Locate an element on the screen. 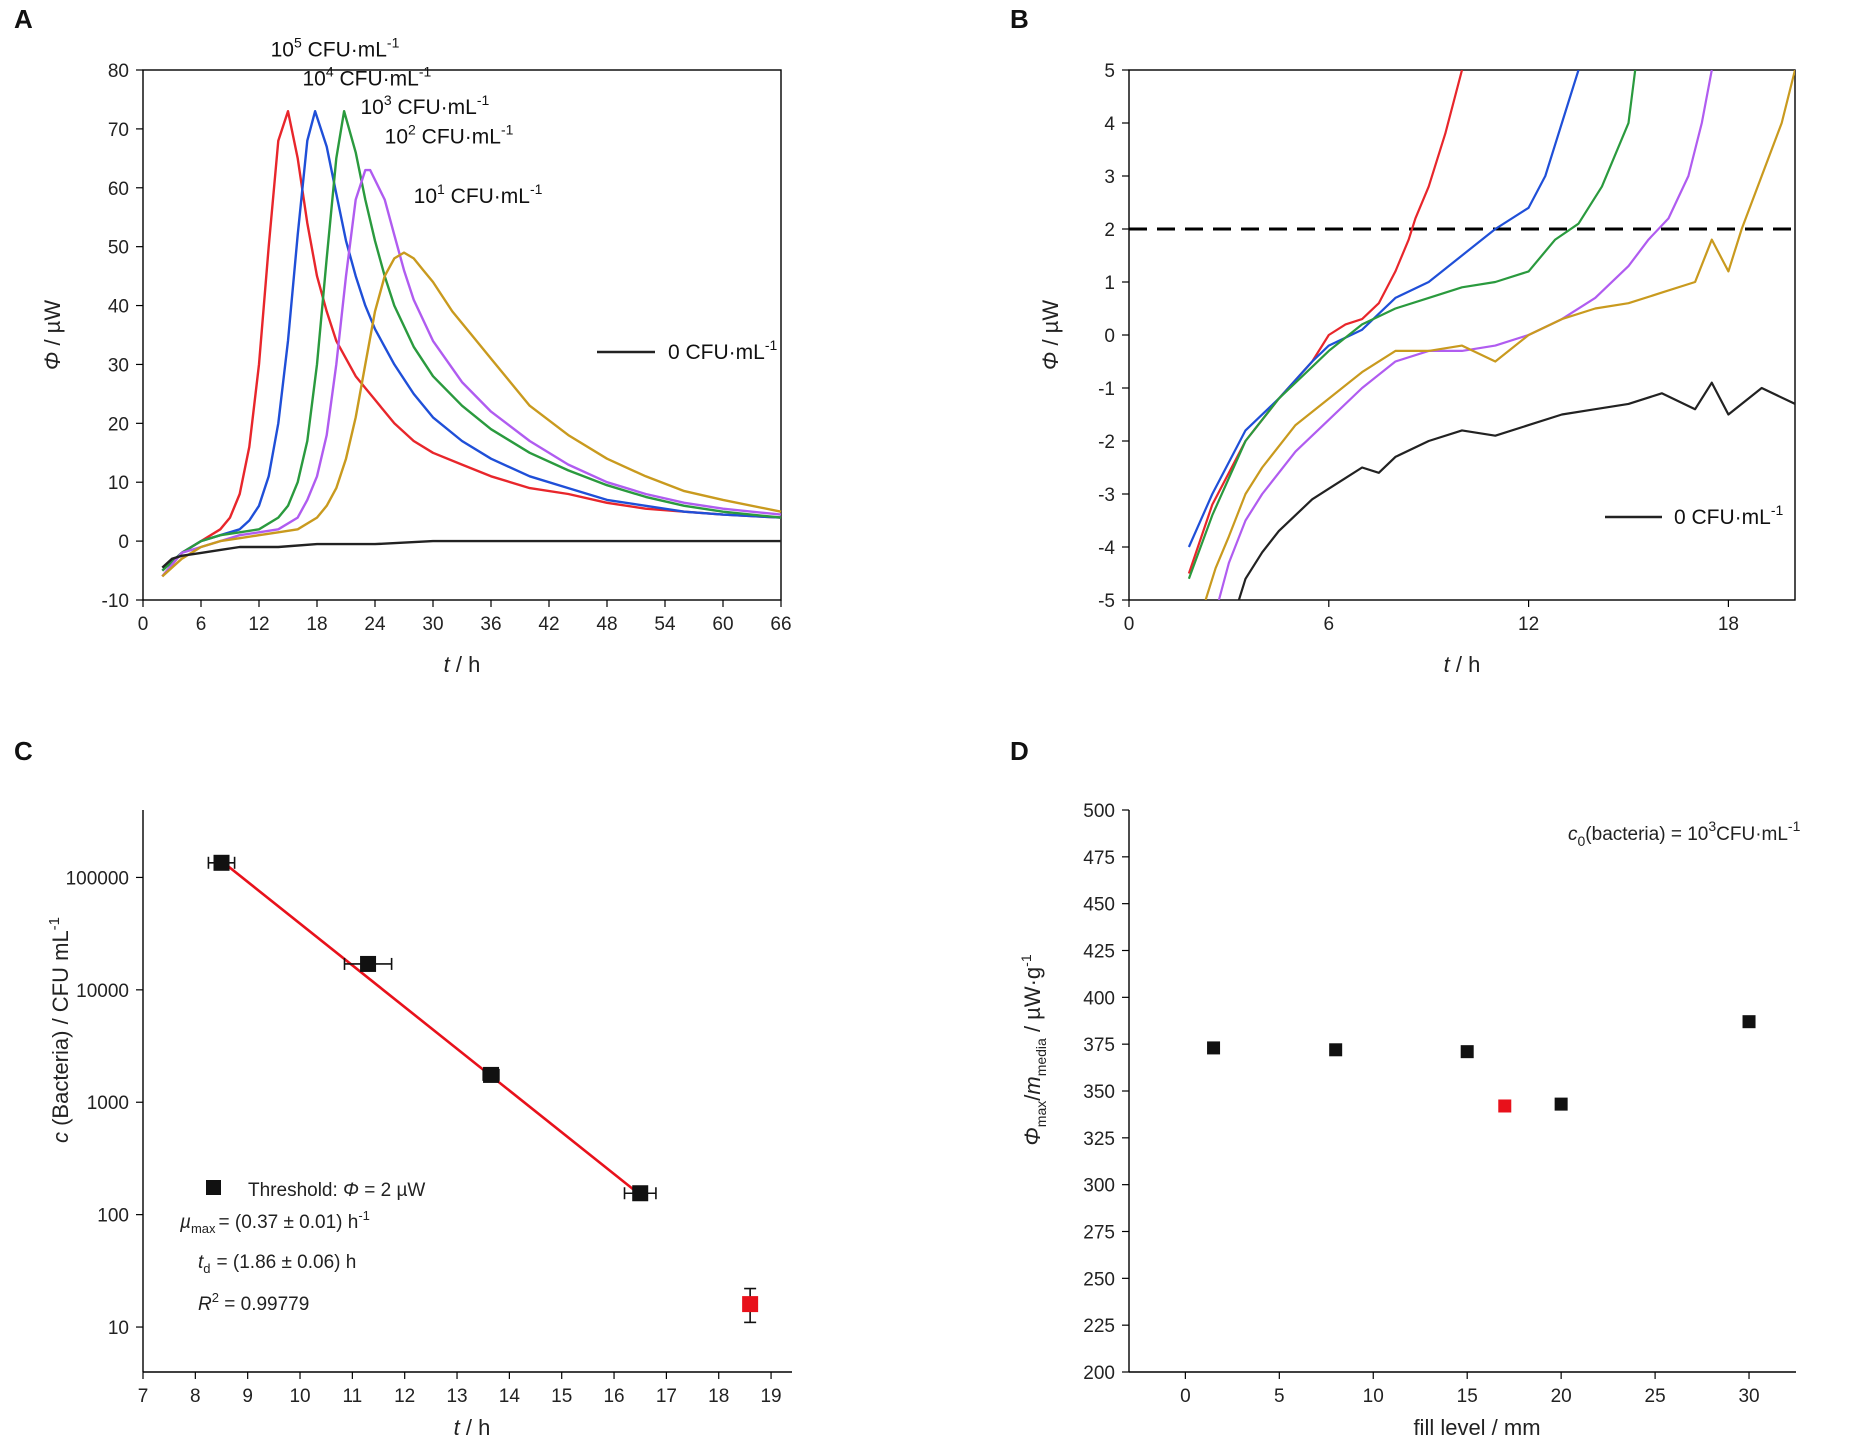  panel-c-xlabel: t / h is located at coordinates (472, 1427).